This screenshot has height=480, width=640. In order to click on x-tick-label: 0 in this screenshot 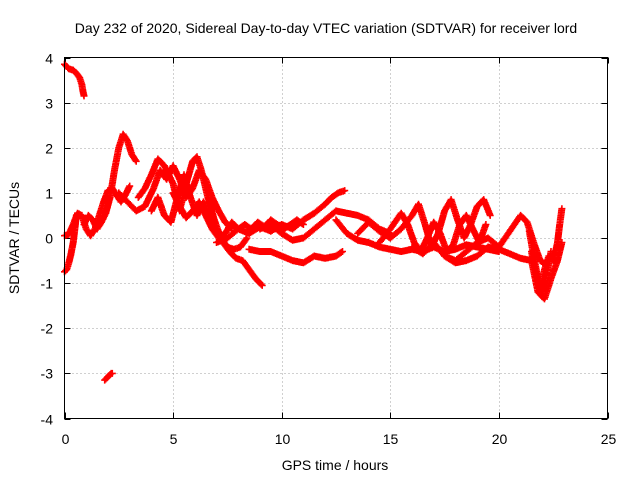, I will do `click(66, 439)`.